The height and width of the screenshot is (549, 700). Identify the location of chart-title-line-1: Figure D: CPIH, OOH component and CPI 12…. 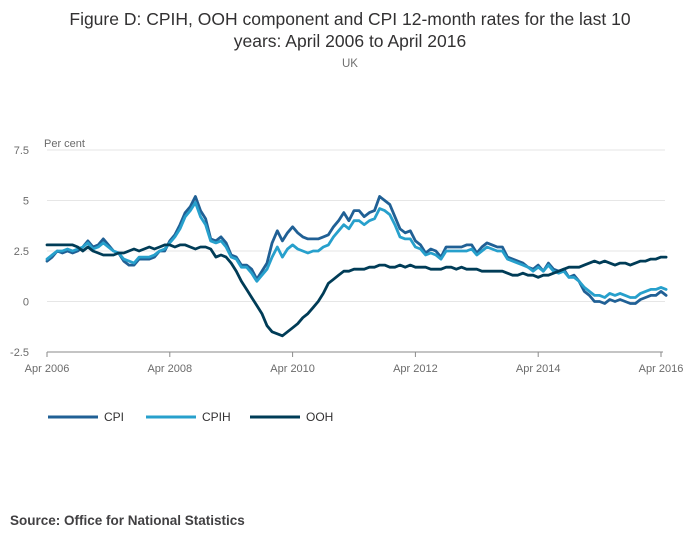
(350, 19).